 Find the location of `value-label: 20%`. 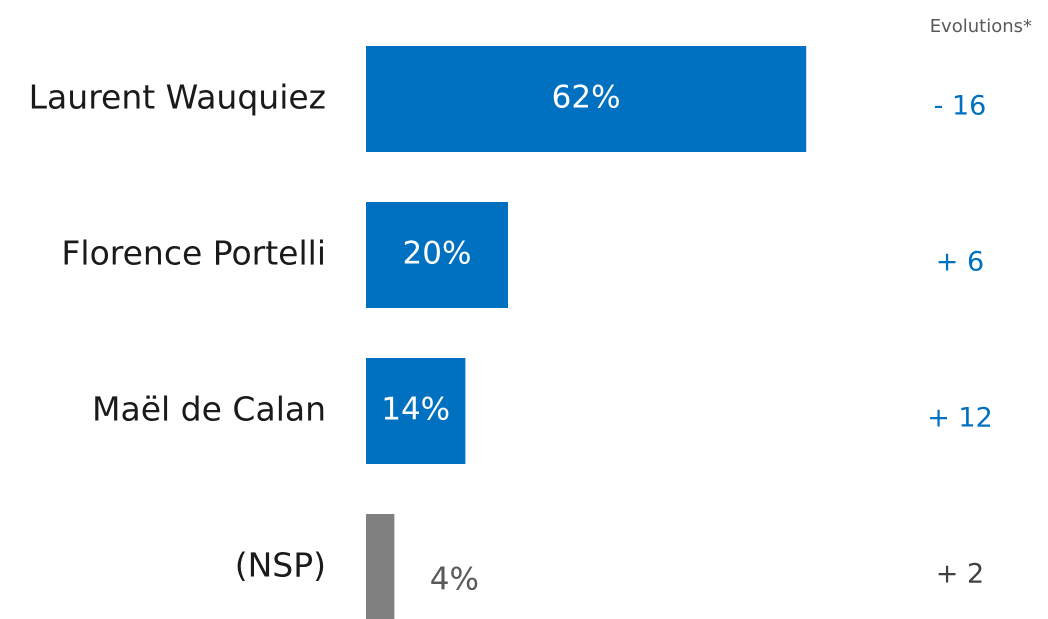

value-label: 20% is located at coordinates (437, 254).